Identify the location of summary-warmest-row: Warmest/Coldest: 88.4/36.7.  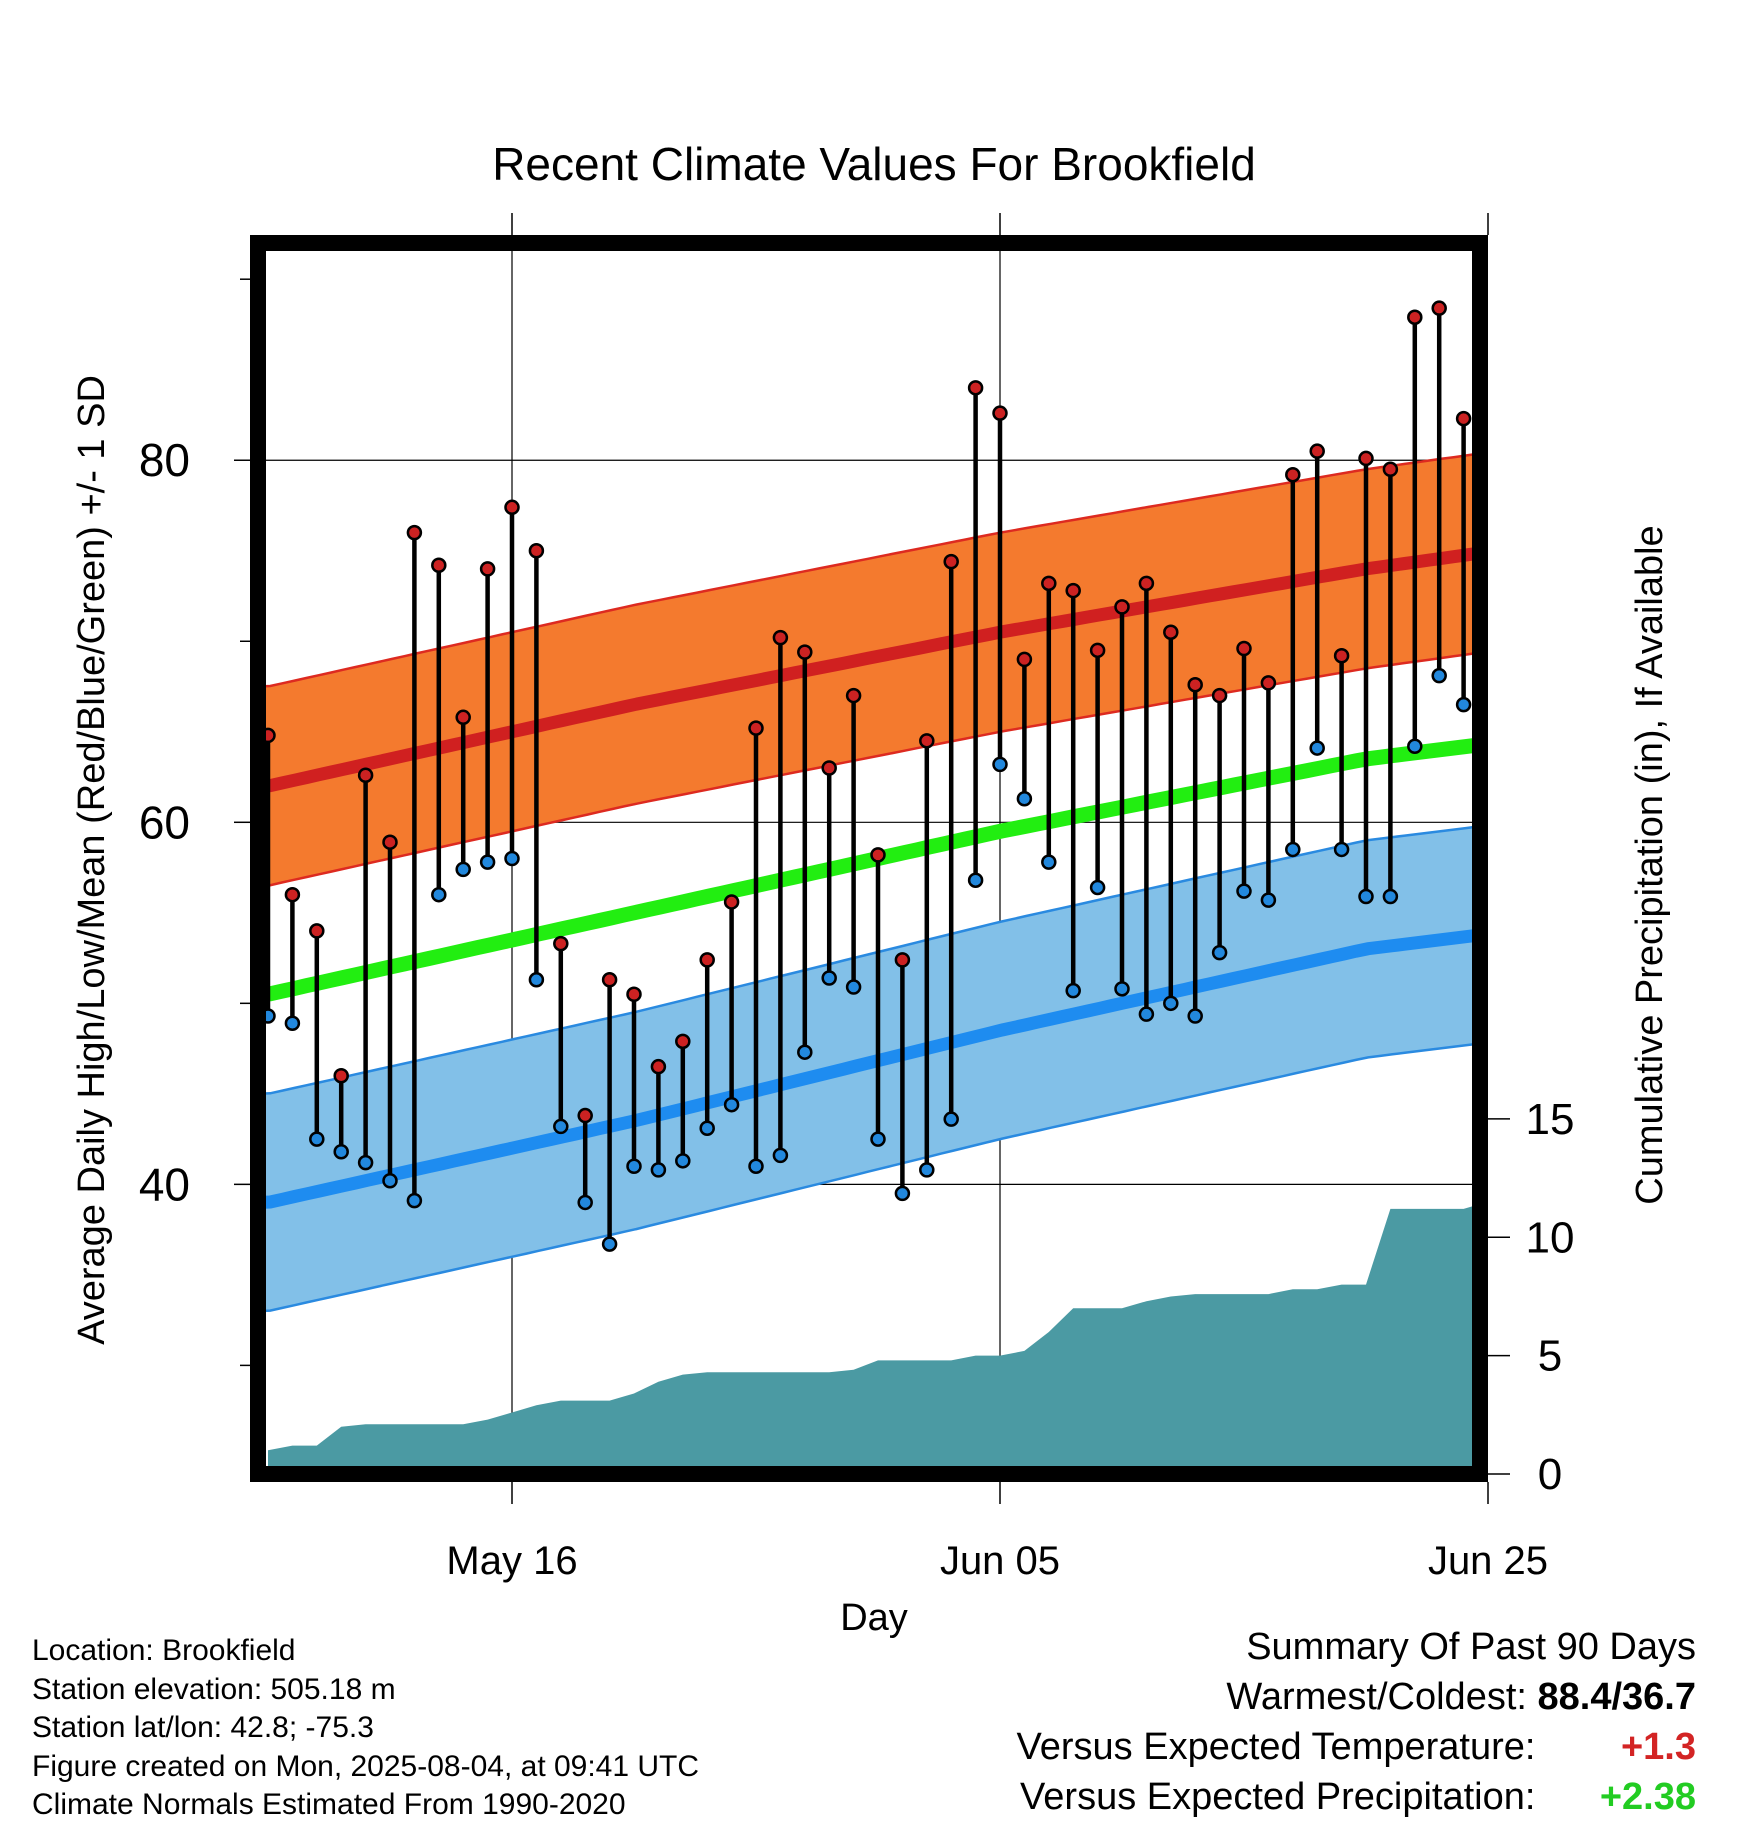
(1356, 1697).